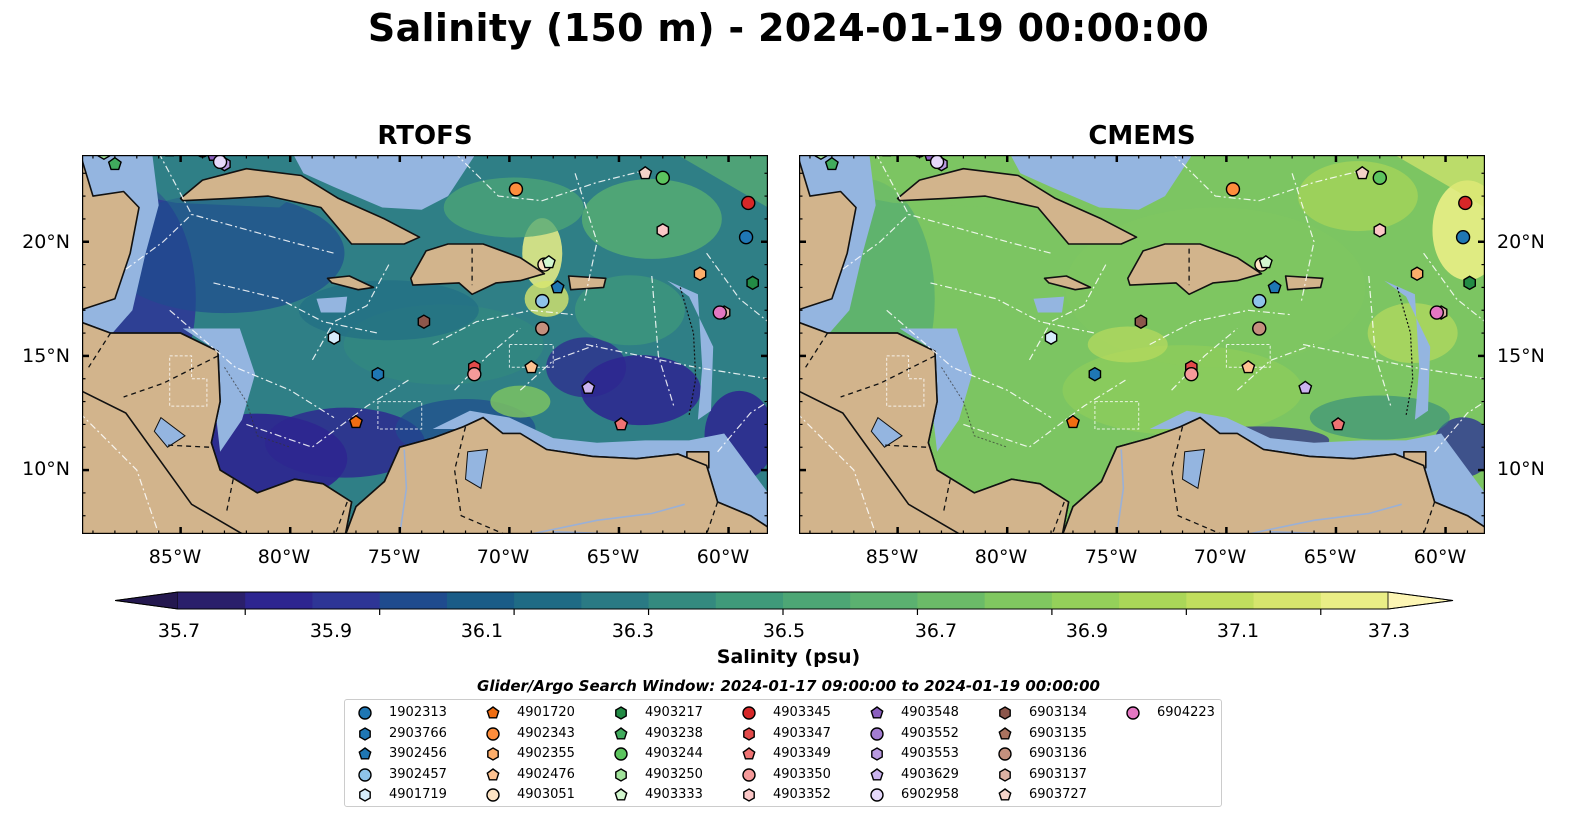 This screenshot has height=826, width=1577. What do you see at coordinates (546, 712) in the screenshot?
I see `legend-label: 4901720` at bounding box center [546, 712].